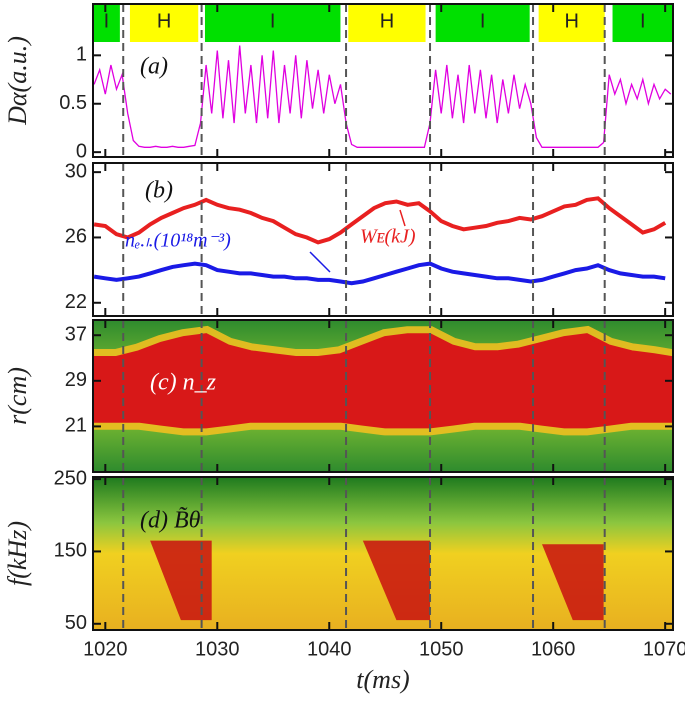  Describe the element at coordinates (170, 520) in the screenshot. I see `panel-label: (d) B̃θ` at that location.